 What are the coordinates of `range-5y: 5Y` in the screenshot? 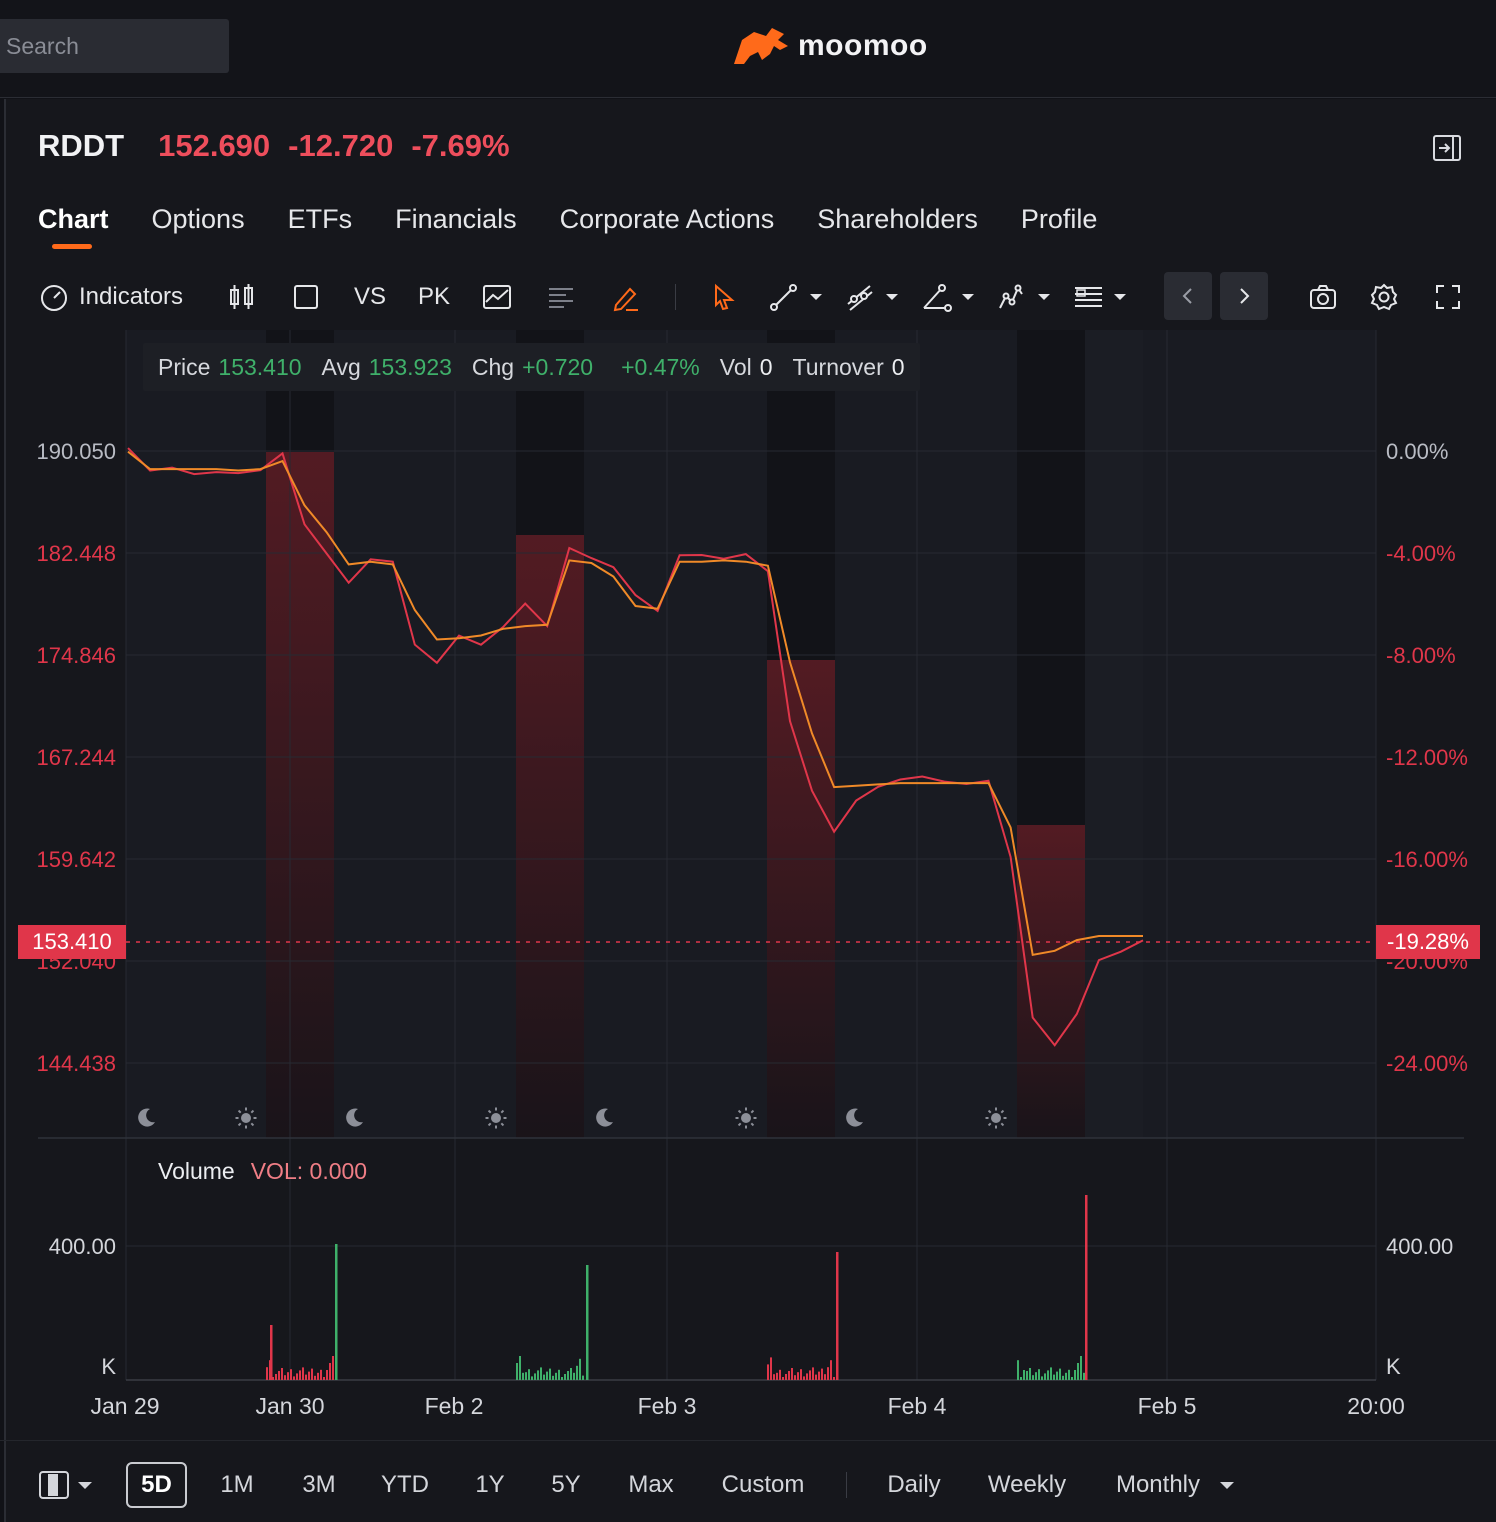 It's located at (566, 1484).